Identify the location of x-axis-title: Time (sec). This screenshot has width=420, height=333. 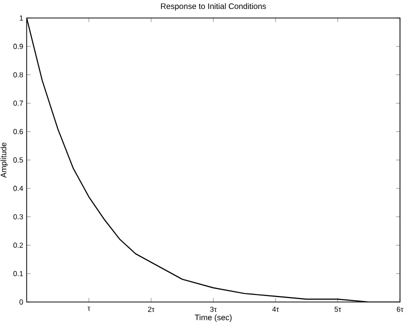
(213, 318).